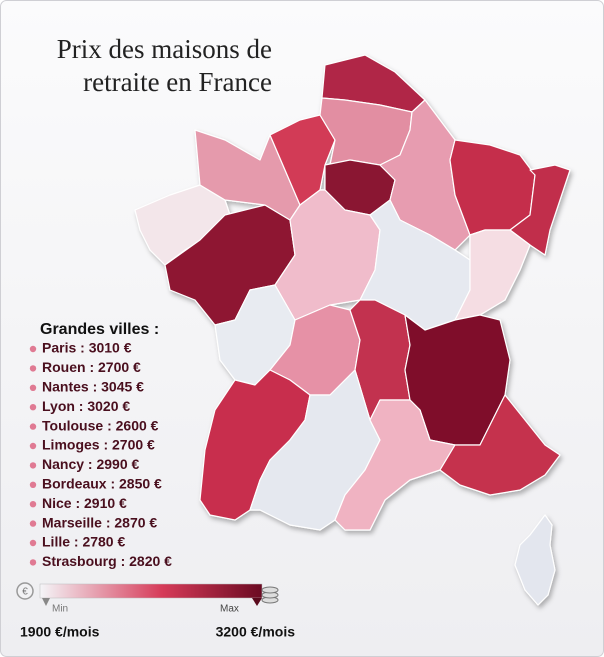  Describe the element at coordinates (102, 484) in the screenshot. I see `city-item: Bordeaux : 2850 €` at that location.